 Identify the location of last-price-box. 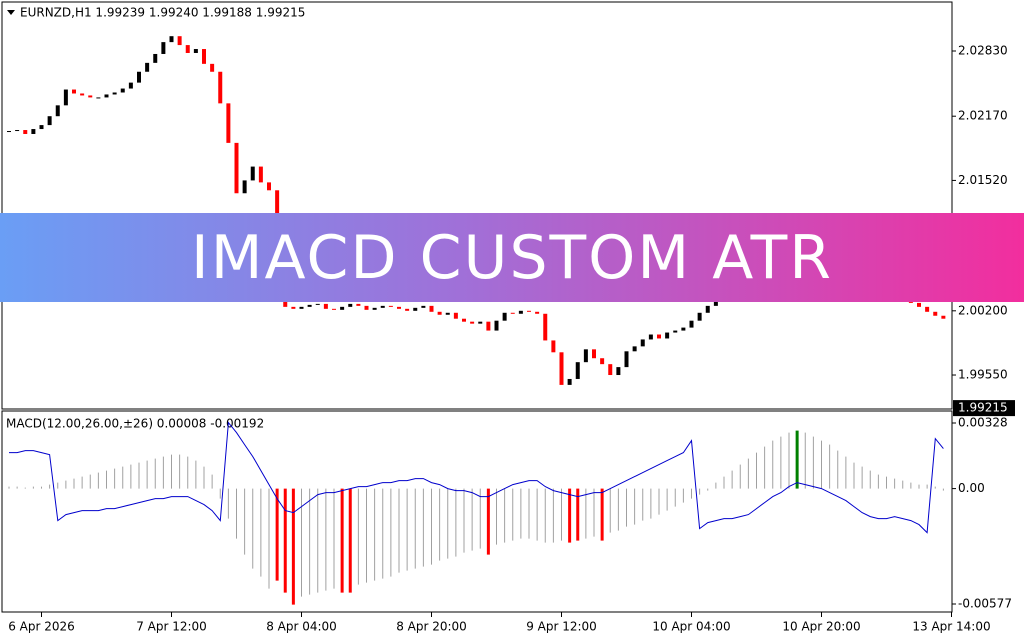
(984, 408).